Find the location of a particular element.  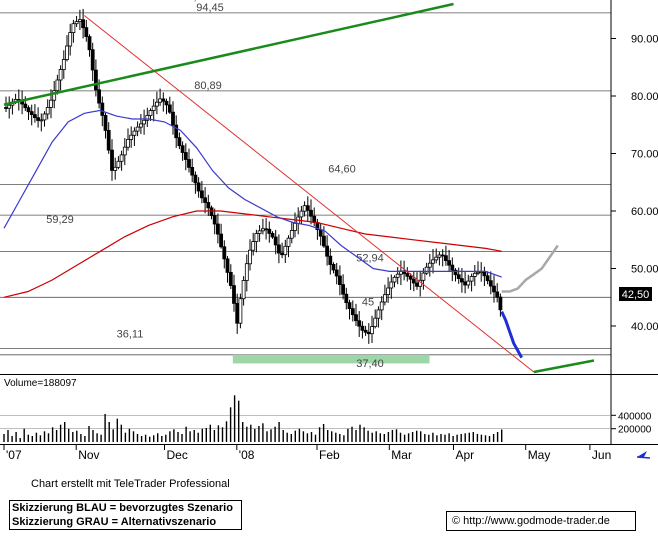

y-tick-label: 50.00 is located at coordinates (644, 270).